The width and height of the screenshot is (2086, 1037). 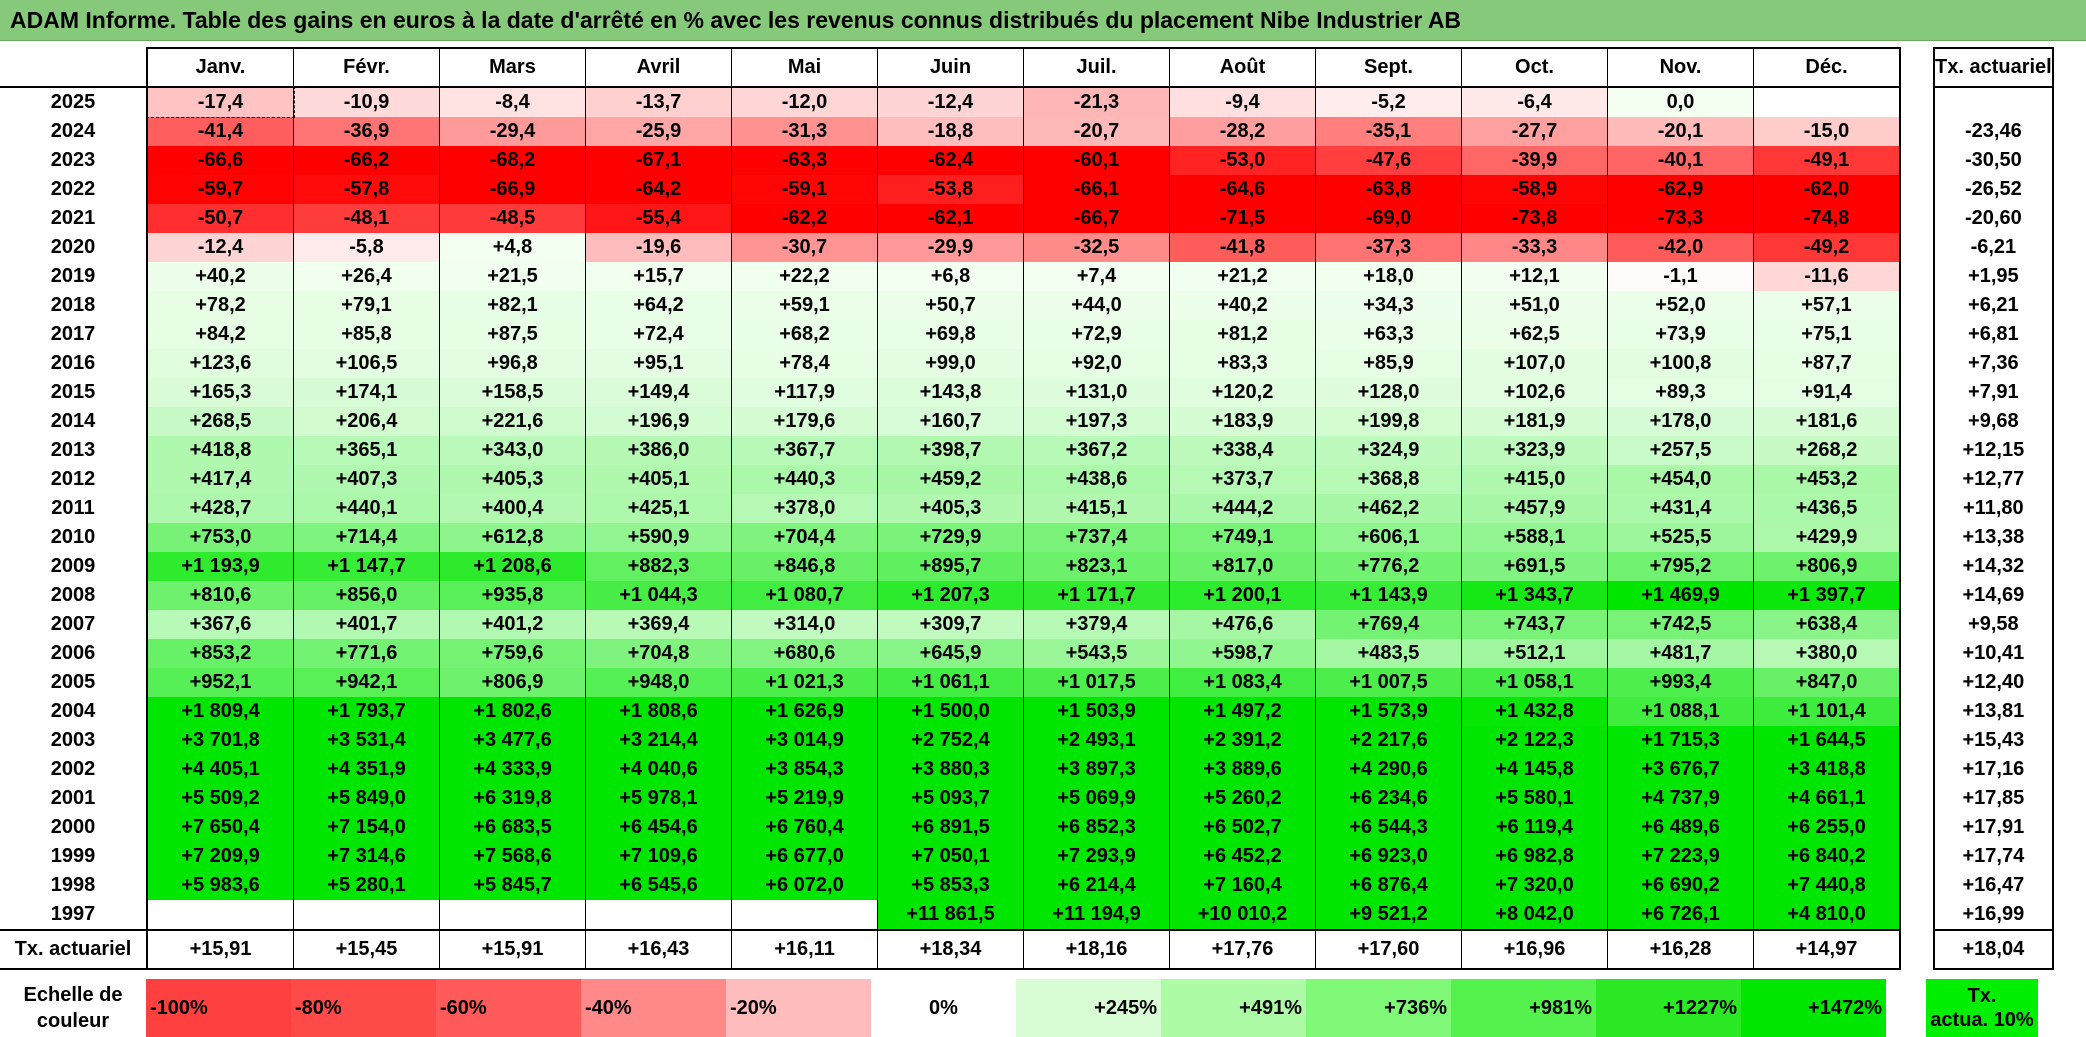 I want to click on value-cell: +7 568,6, so click(x=512, y=856).